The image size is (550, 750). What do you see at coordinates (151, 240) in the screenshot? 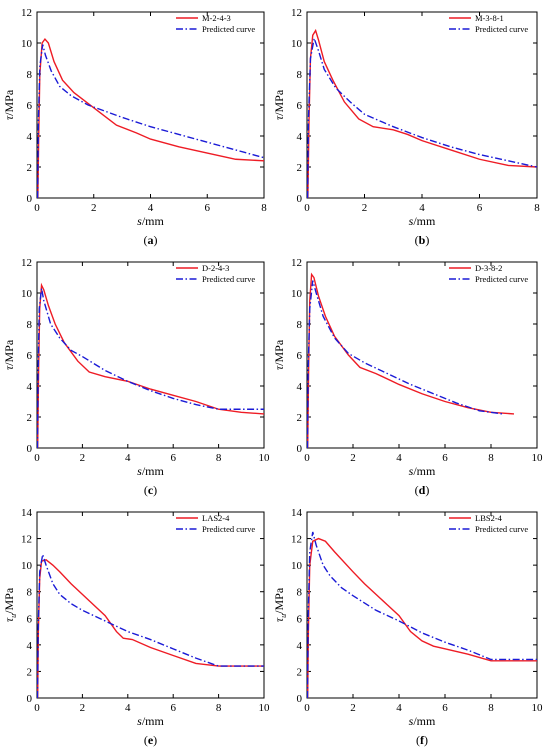
I see `panel-label: (a)` at bounding box center [151, 240].